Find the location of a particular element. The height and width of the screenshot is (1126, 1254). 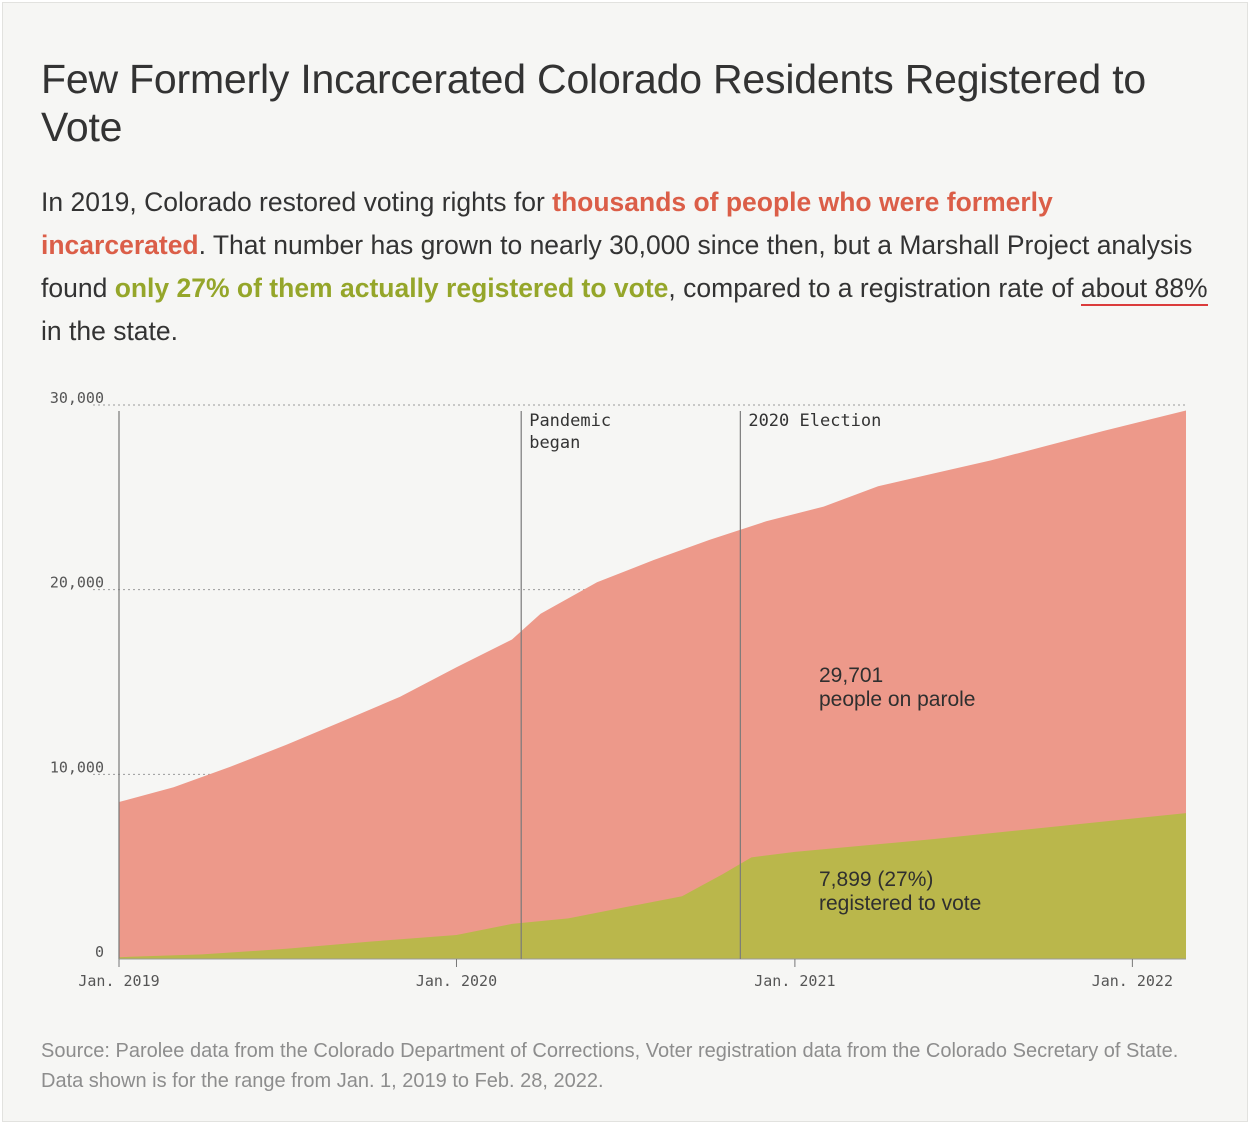

annotation-label: began is located at coordinates (554, 443).